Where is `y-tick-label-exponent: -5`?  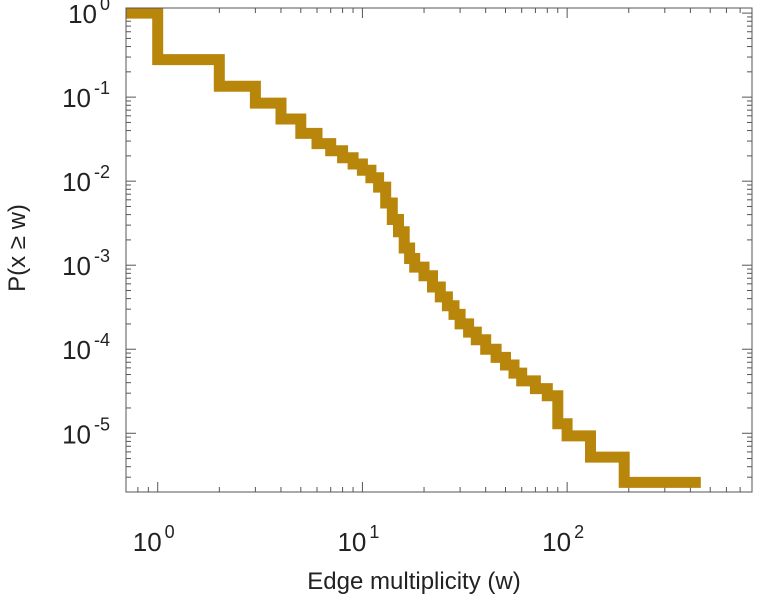 y-tick-label-exponent: -5 is located at coordinates (102, 424).